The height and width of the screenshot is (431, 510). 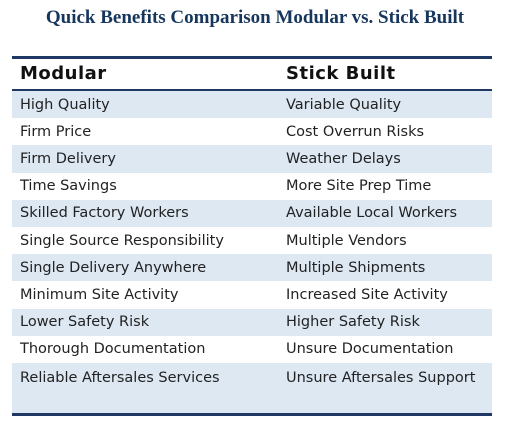 I want to click on table-row: High Quality Variable Quality, so click(x=252, y=105).